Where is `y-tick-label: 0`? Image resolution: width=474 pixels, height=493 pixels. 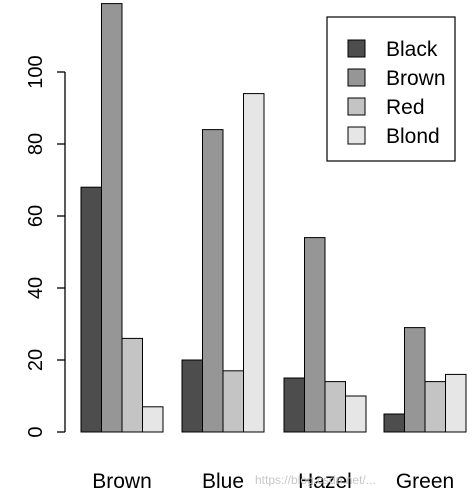 y-tick-label: 0 is located at coordinates (36, 431).